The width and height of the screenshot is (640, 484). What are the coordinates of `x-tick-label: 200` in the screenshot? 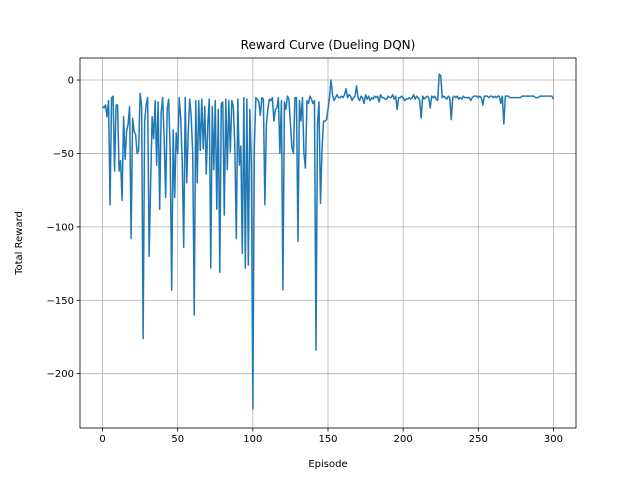 It's located at (403, 439).